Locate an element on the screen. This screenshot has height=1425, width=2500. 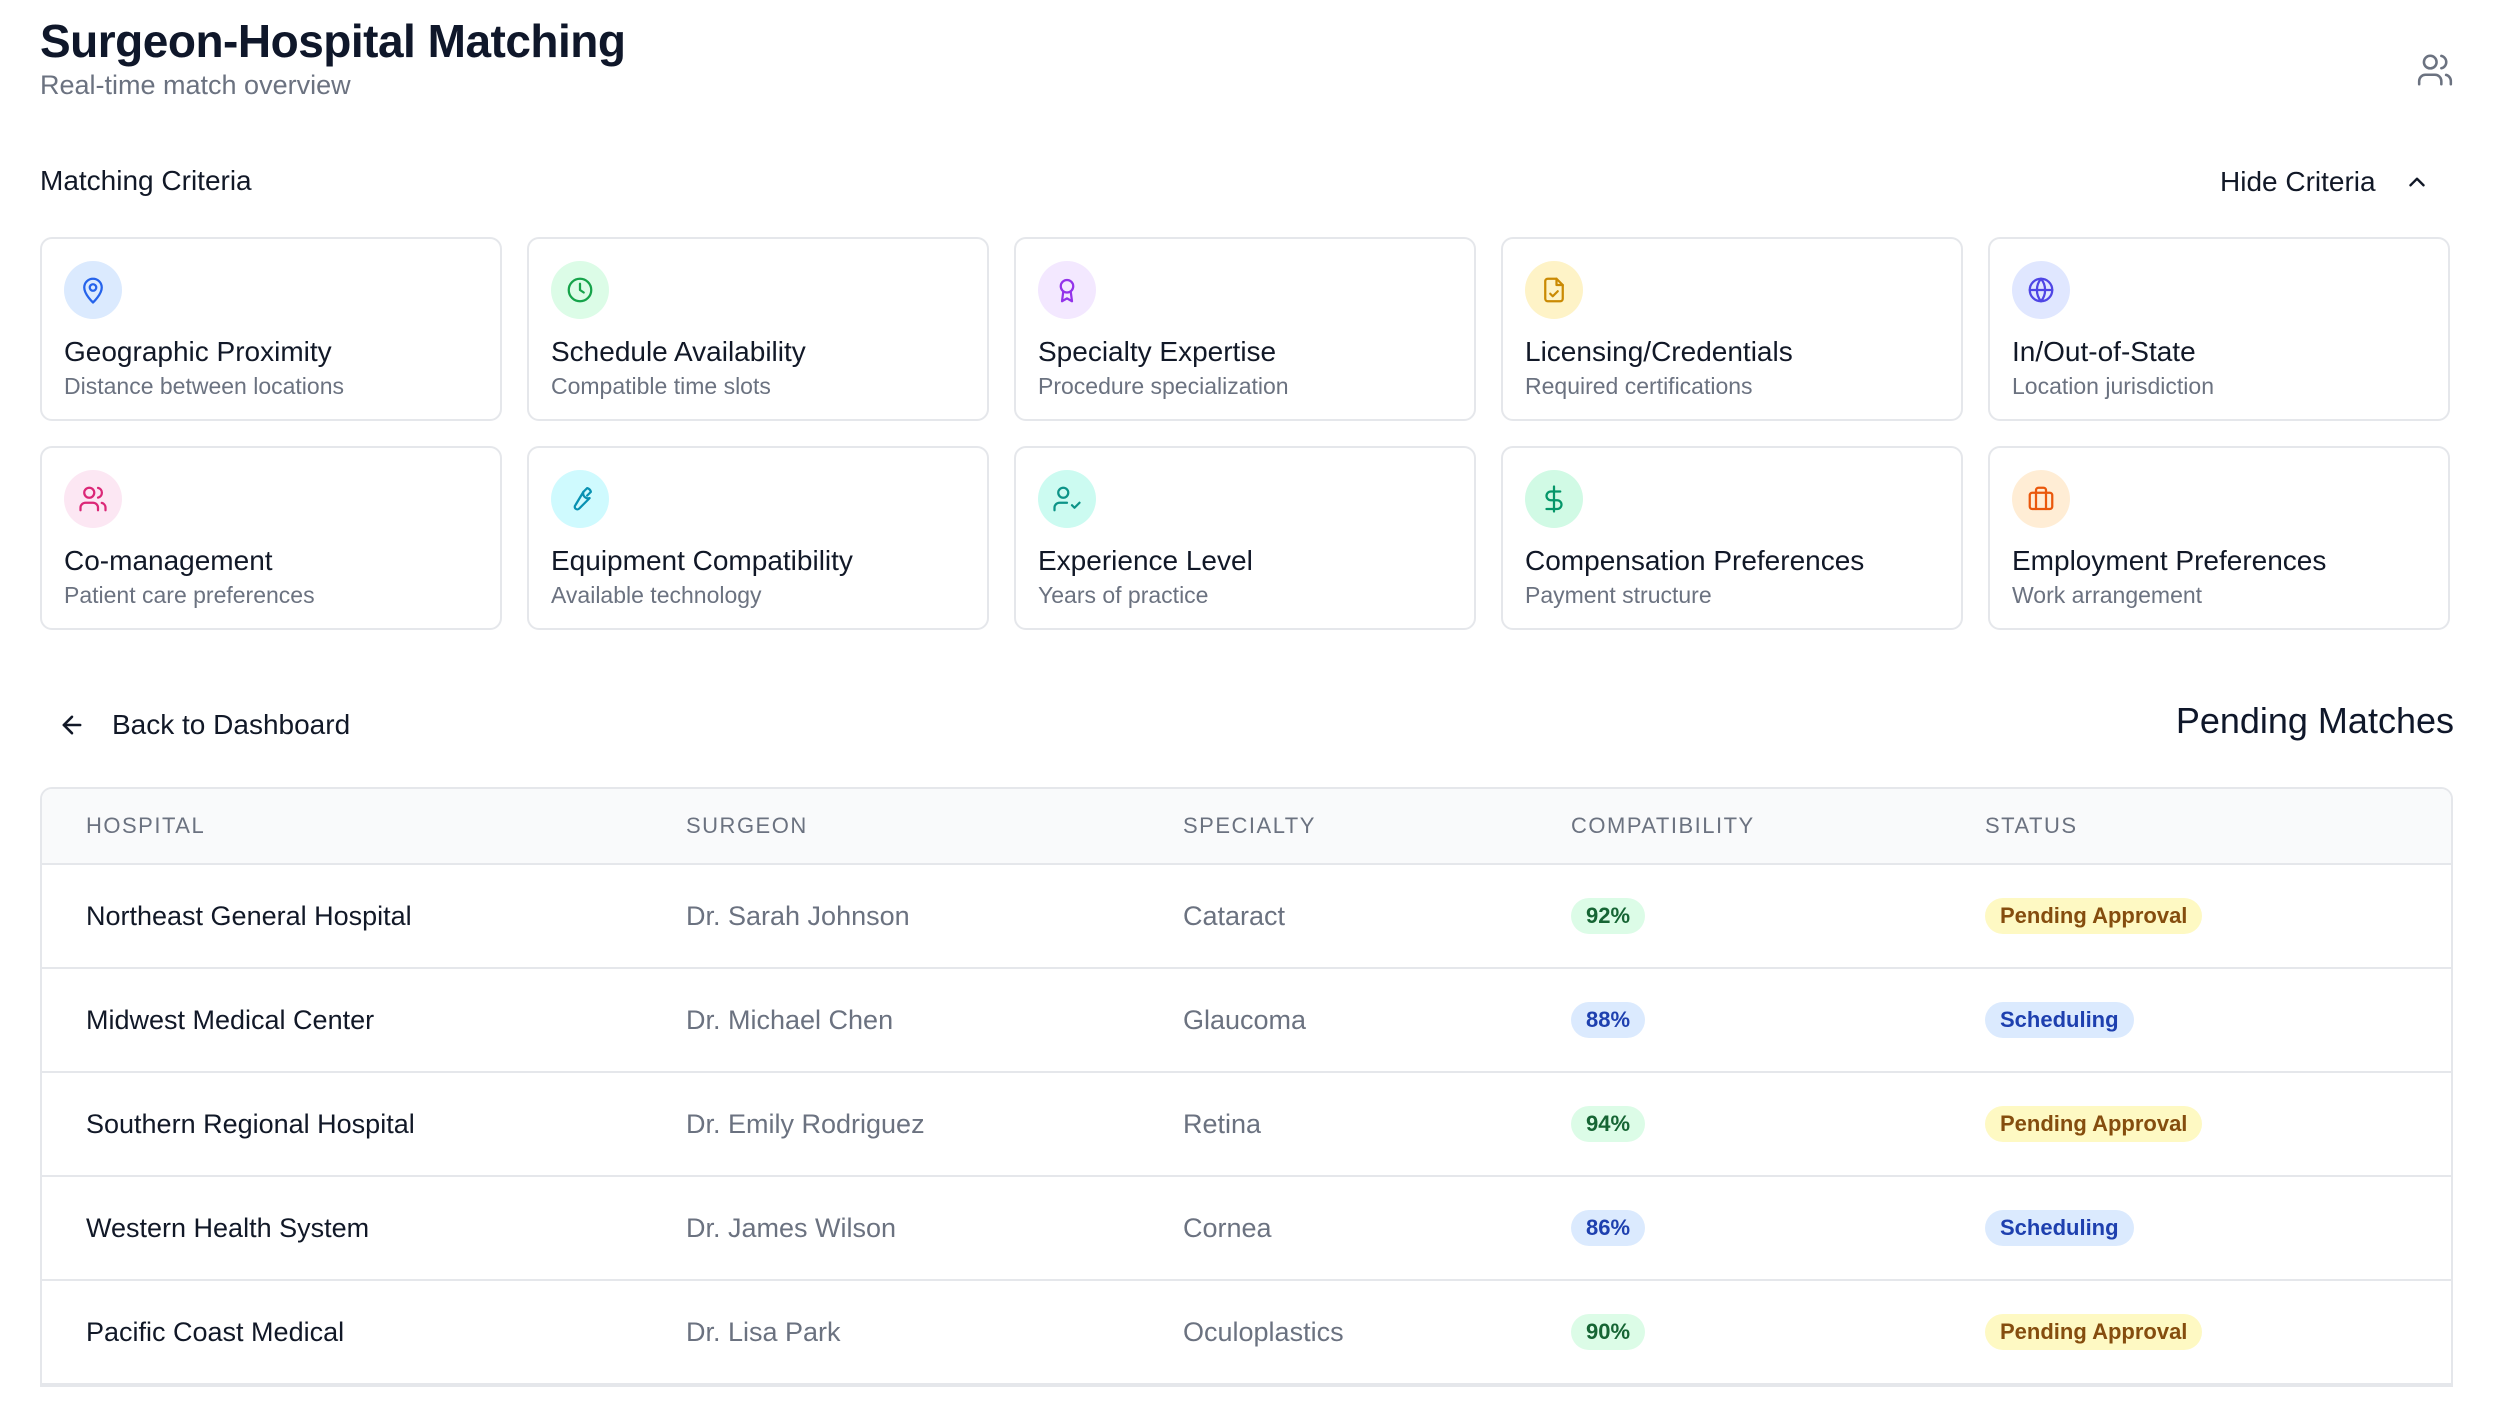
criteria-card-in-out-of-state: In/Out-of-State Location jurisdiction is located at coordinates (2219, 329).